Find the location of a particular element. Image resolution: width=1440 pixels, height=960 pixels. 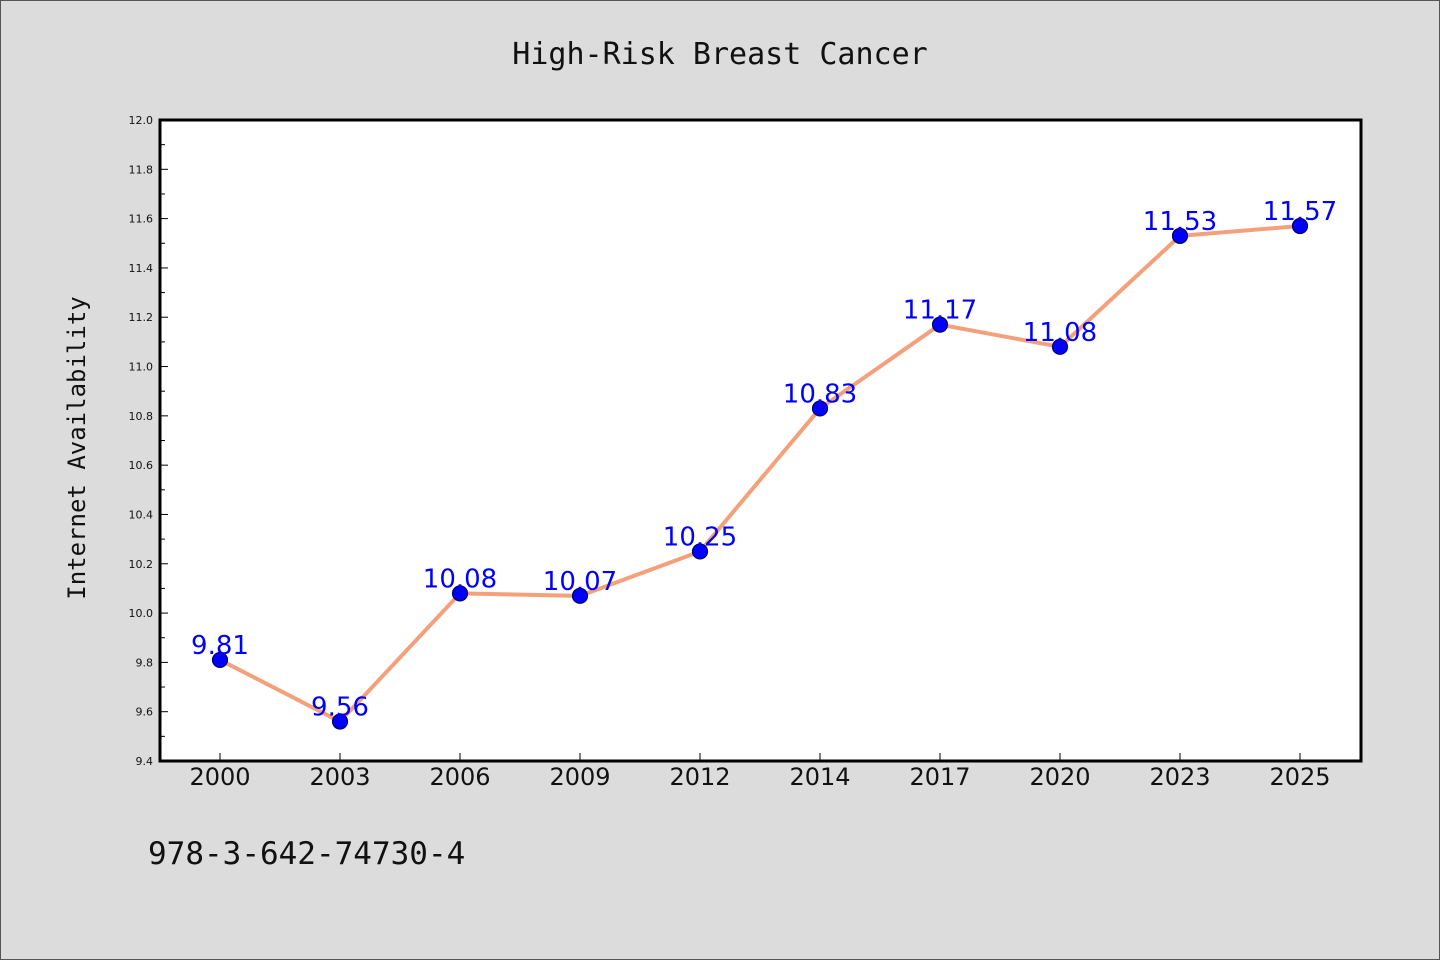

x-tick-label: 2017 is located at coordinates (939, 777).